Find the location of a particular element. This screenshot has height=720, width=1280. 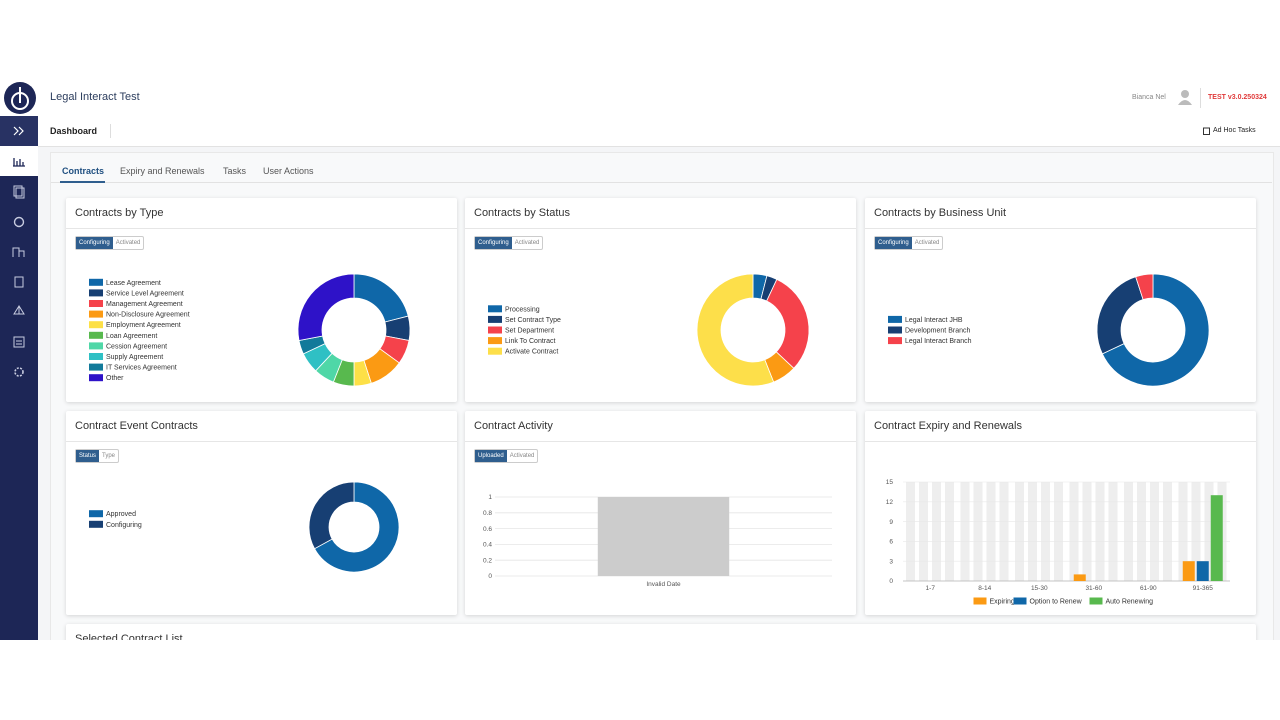

tab-underline is located at coordinates (82, 182).